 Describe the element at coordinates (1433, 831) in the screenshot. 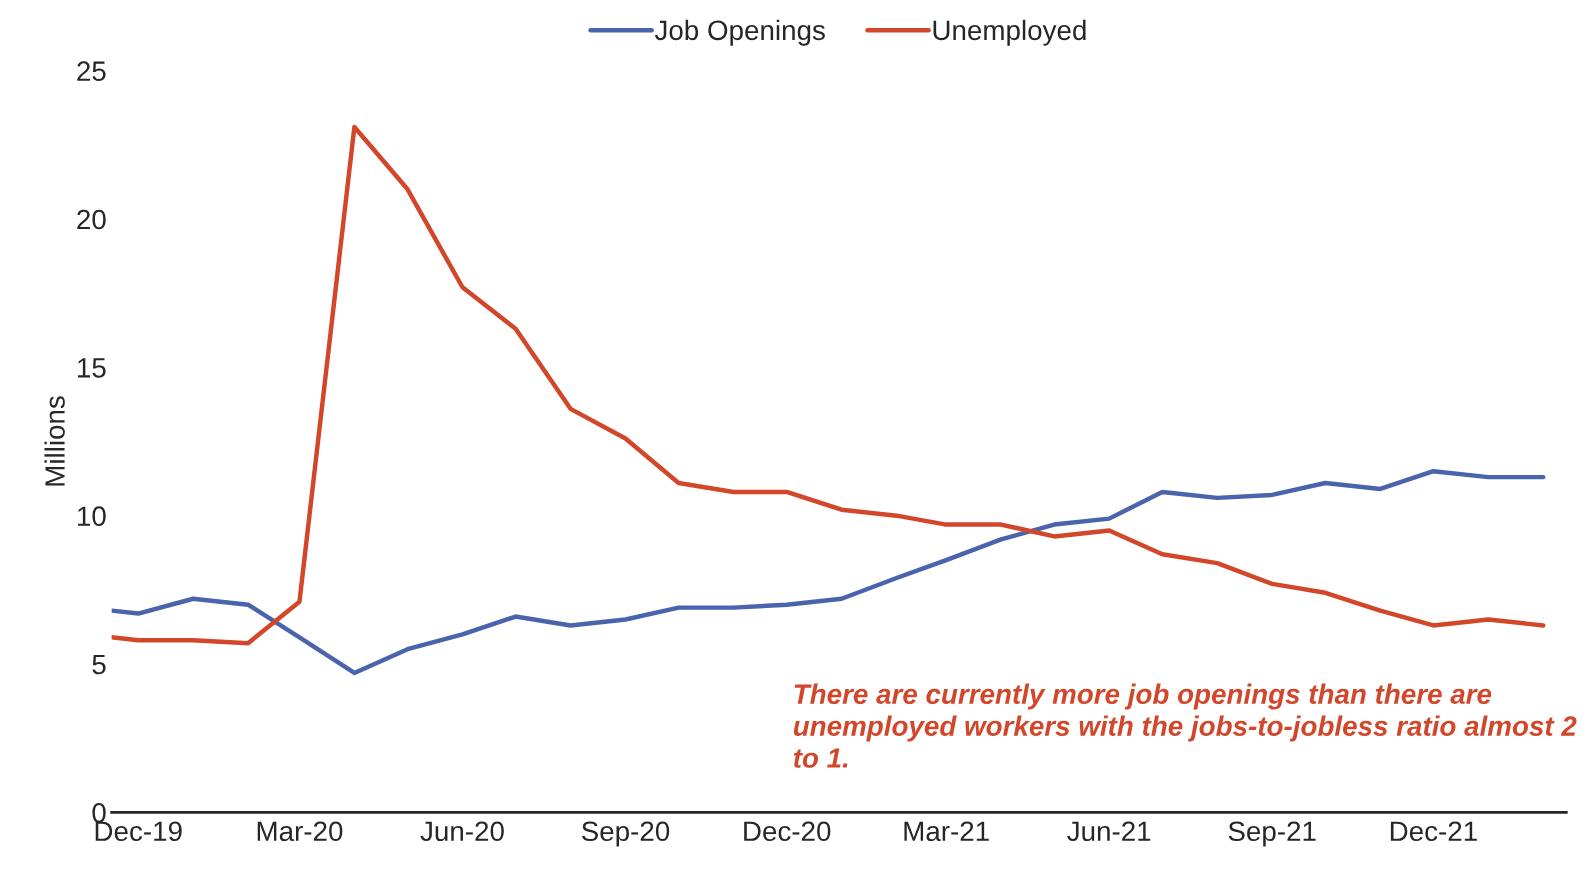

I see `x-tick-label: Dec-21` at that location.